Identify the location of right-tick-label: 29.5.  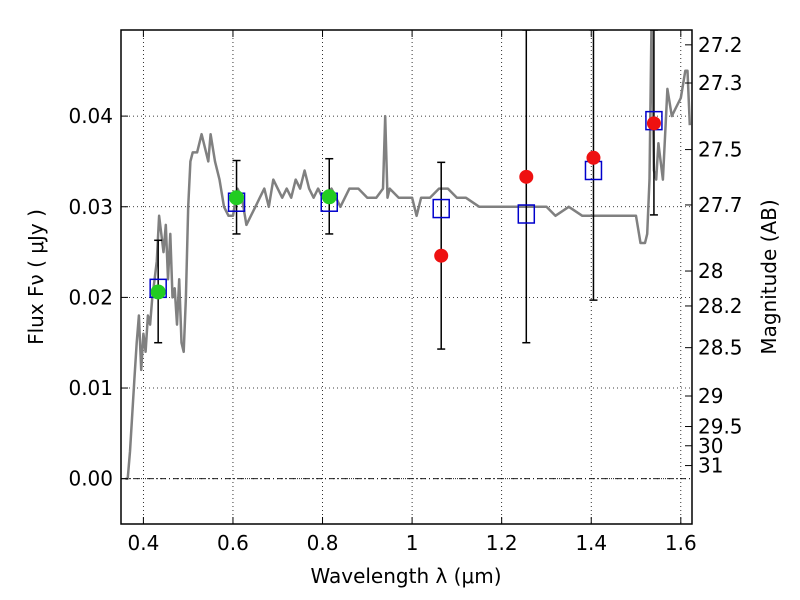
(720, 427).